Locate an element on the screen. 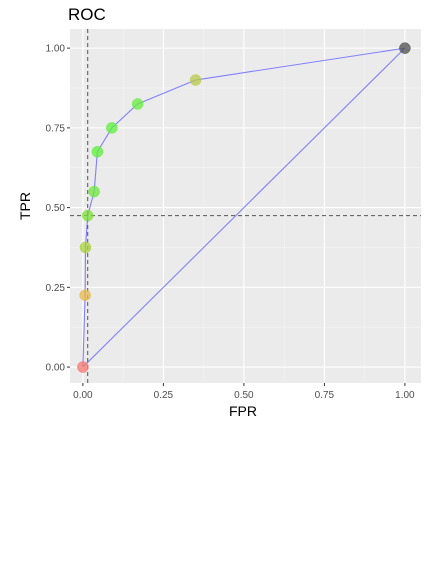 This screenshot has width=436, height=581. y-tick-label: 0.25 is located at coordinates (56, 288).